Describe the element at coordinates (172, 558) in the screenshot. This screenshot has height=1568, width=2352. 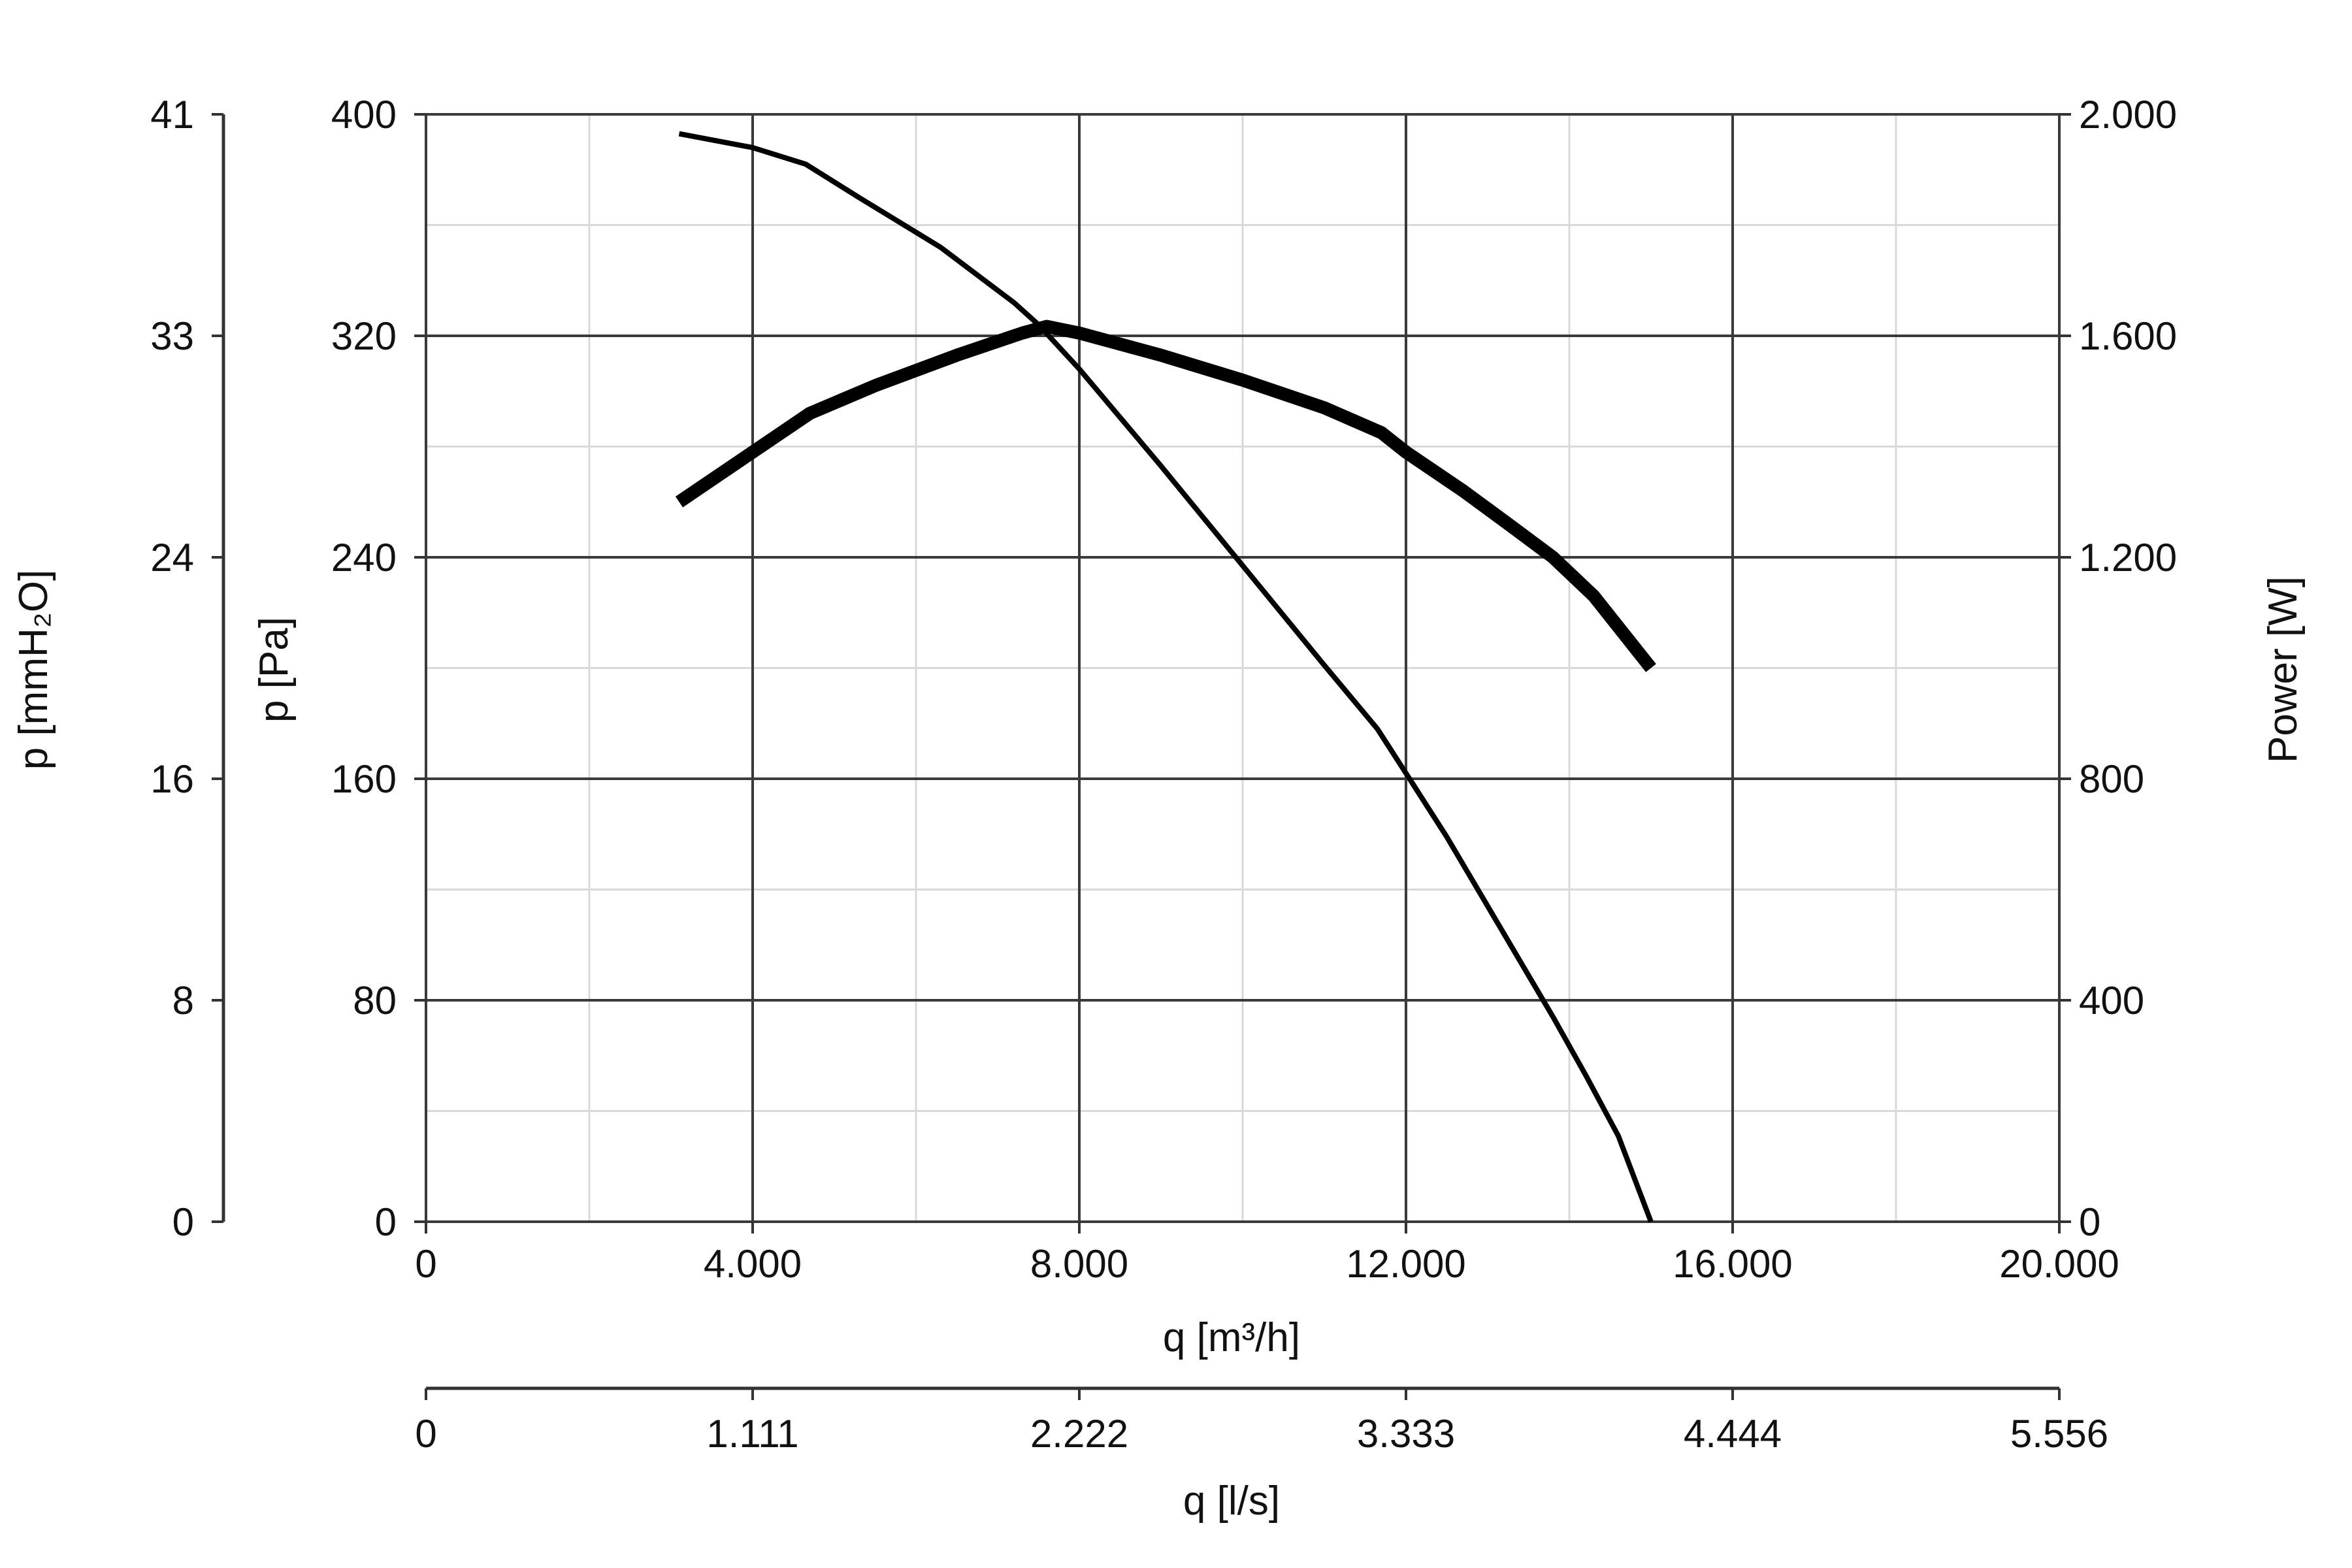
I see `y-mmh2o-tick-label: 24` at that location.